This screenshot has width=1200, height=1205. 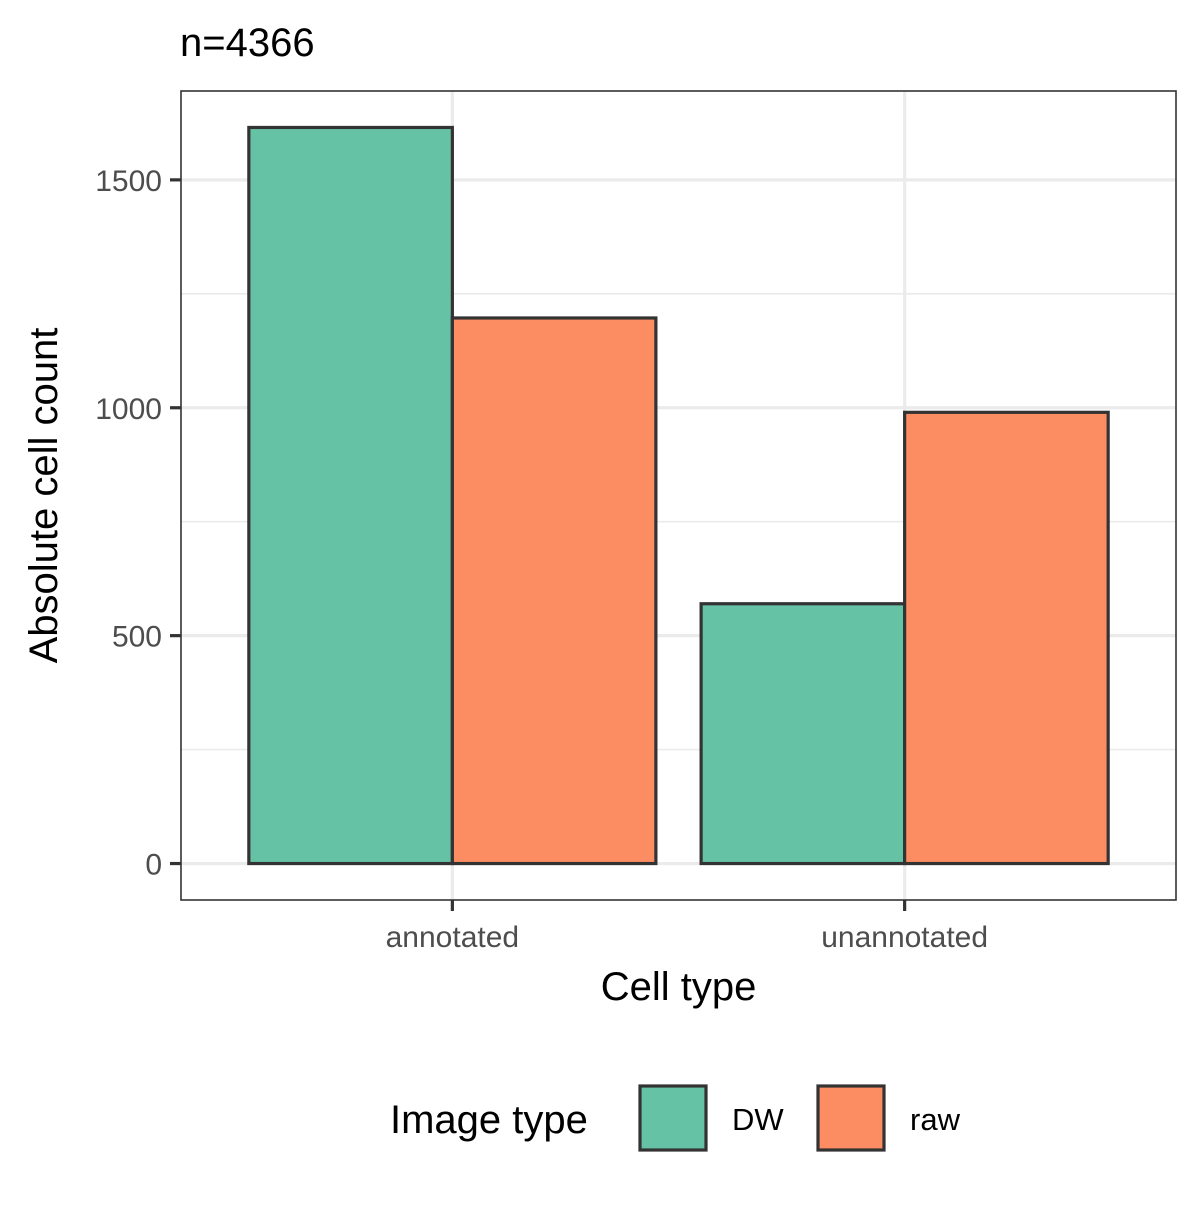 I want to click on bar-dw-unannotated, so click(x=803, y=734).